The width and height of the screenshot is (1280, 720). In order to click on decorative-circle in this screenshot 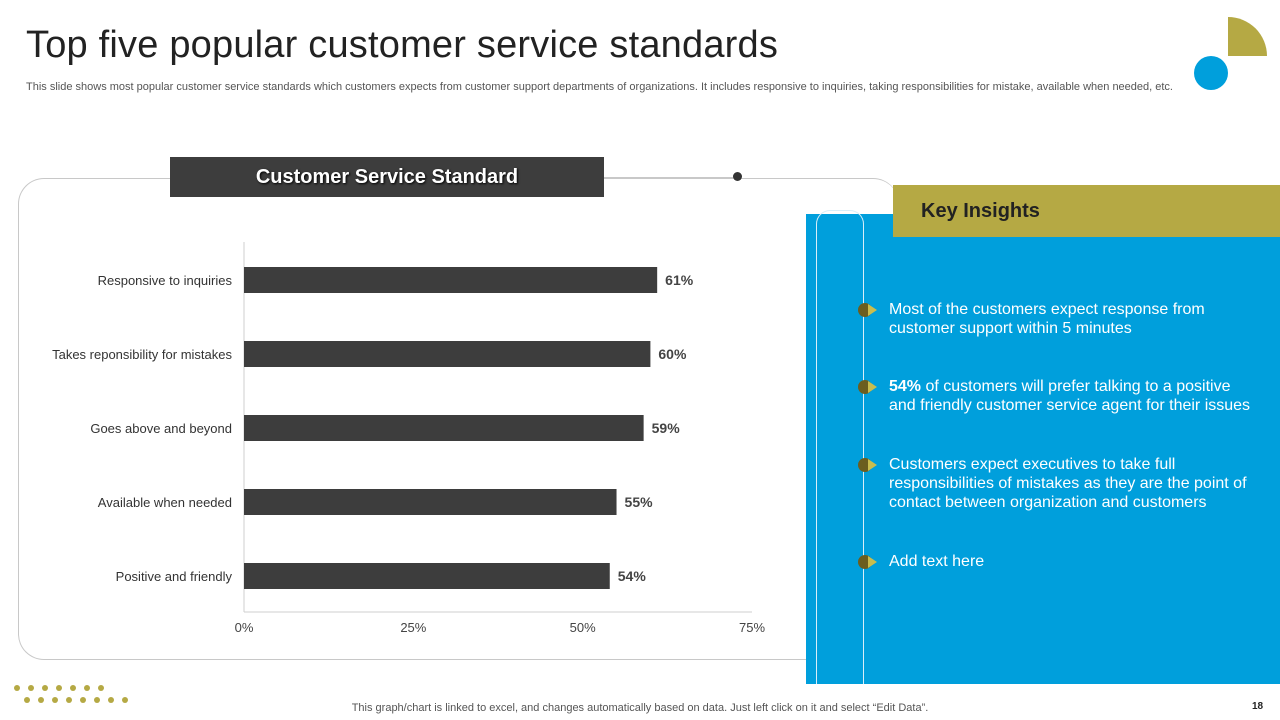, I will do `click(1211, 73)`.